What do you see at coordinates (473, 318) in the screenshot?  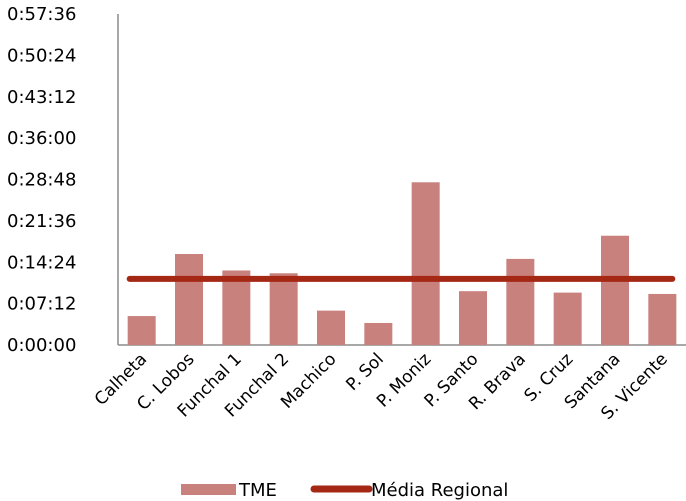 I see `bar-p-santo` at bounding box center [473, 318].